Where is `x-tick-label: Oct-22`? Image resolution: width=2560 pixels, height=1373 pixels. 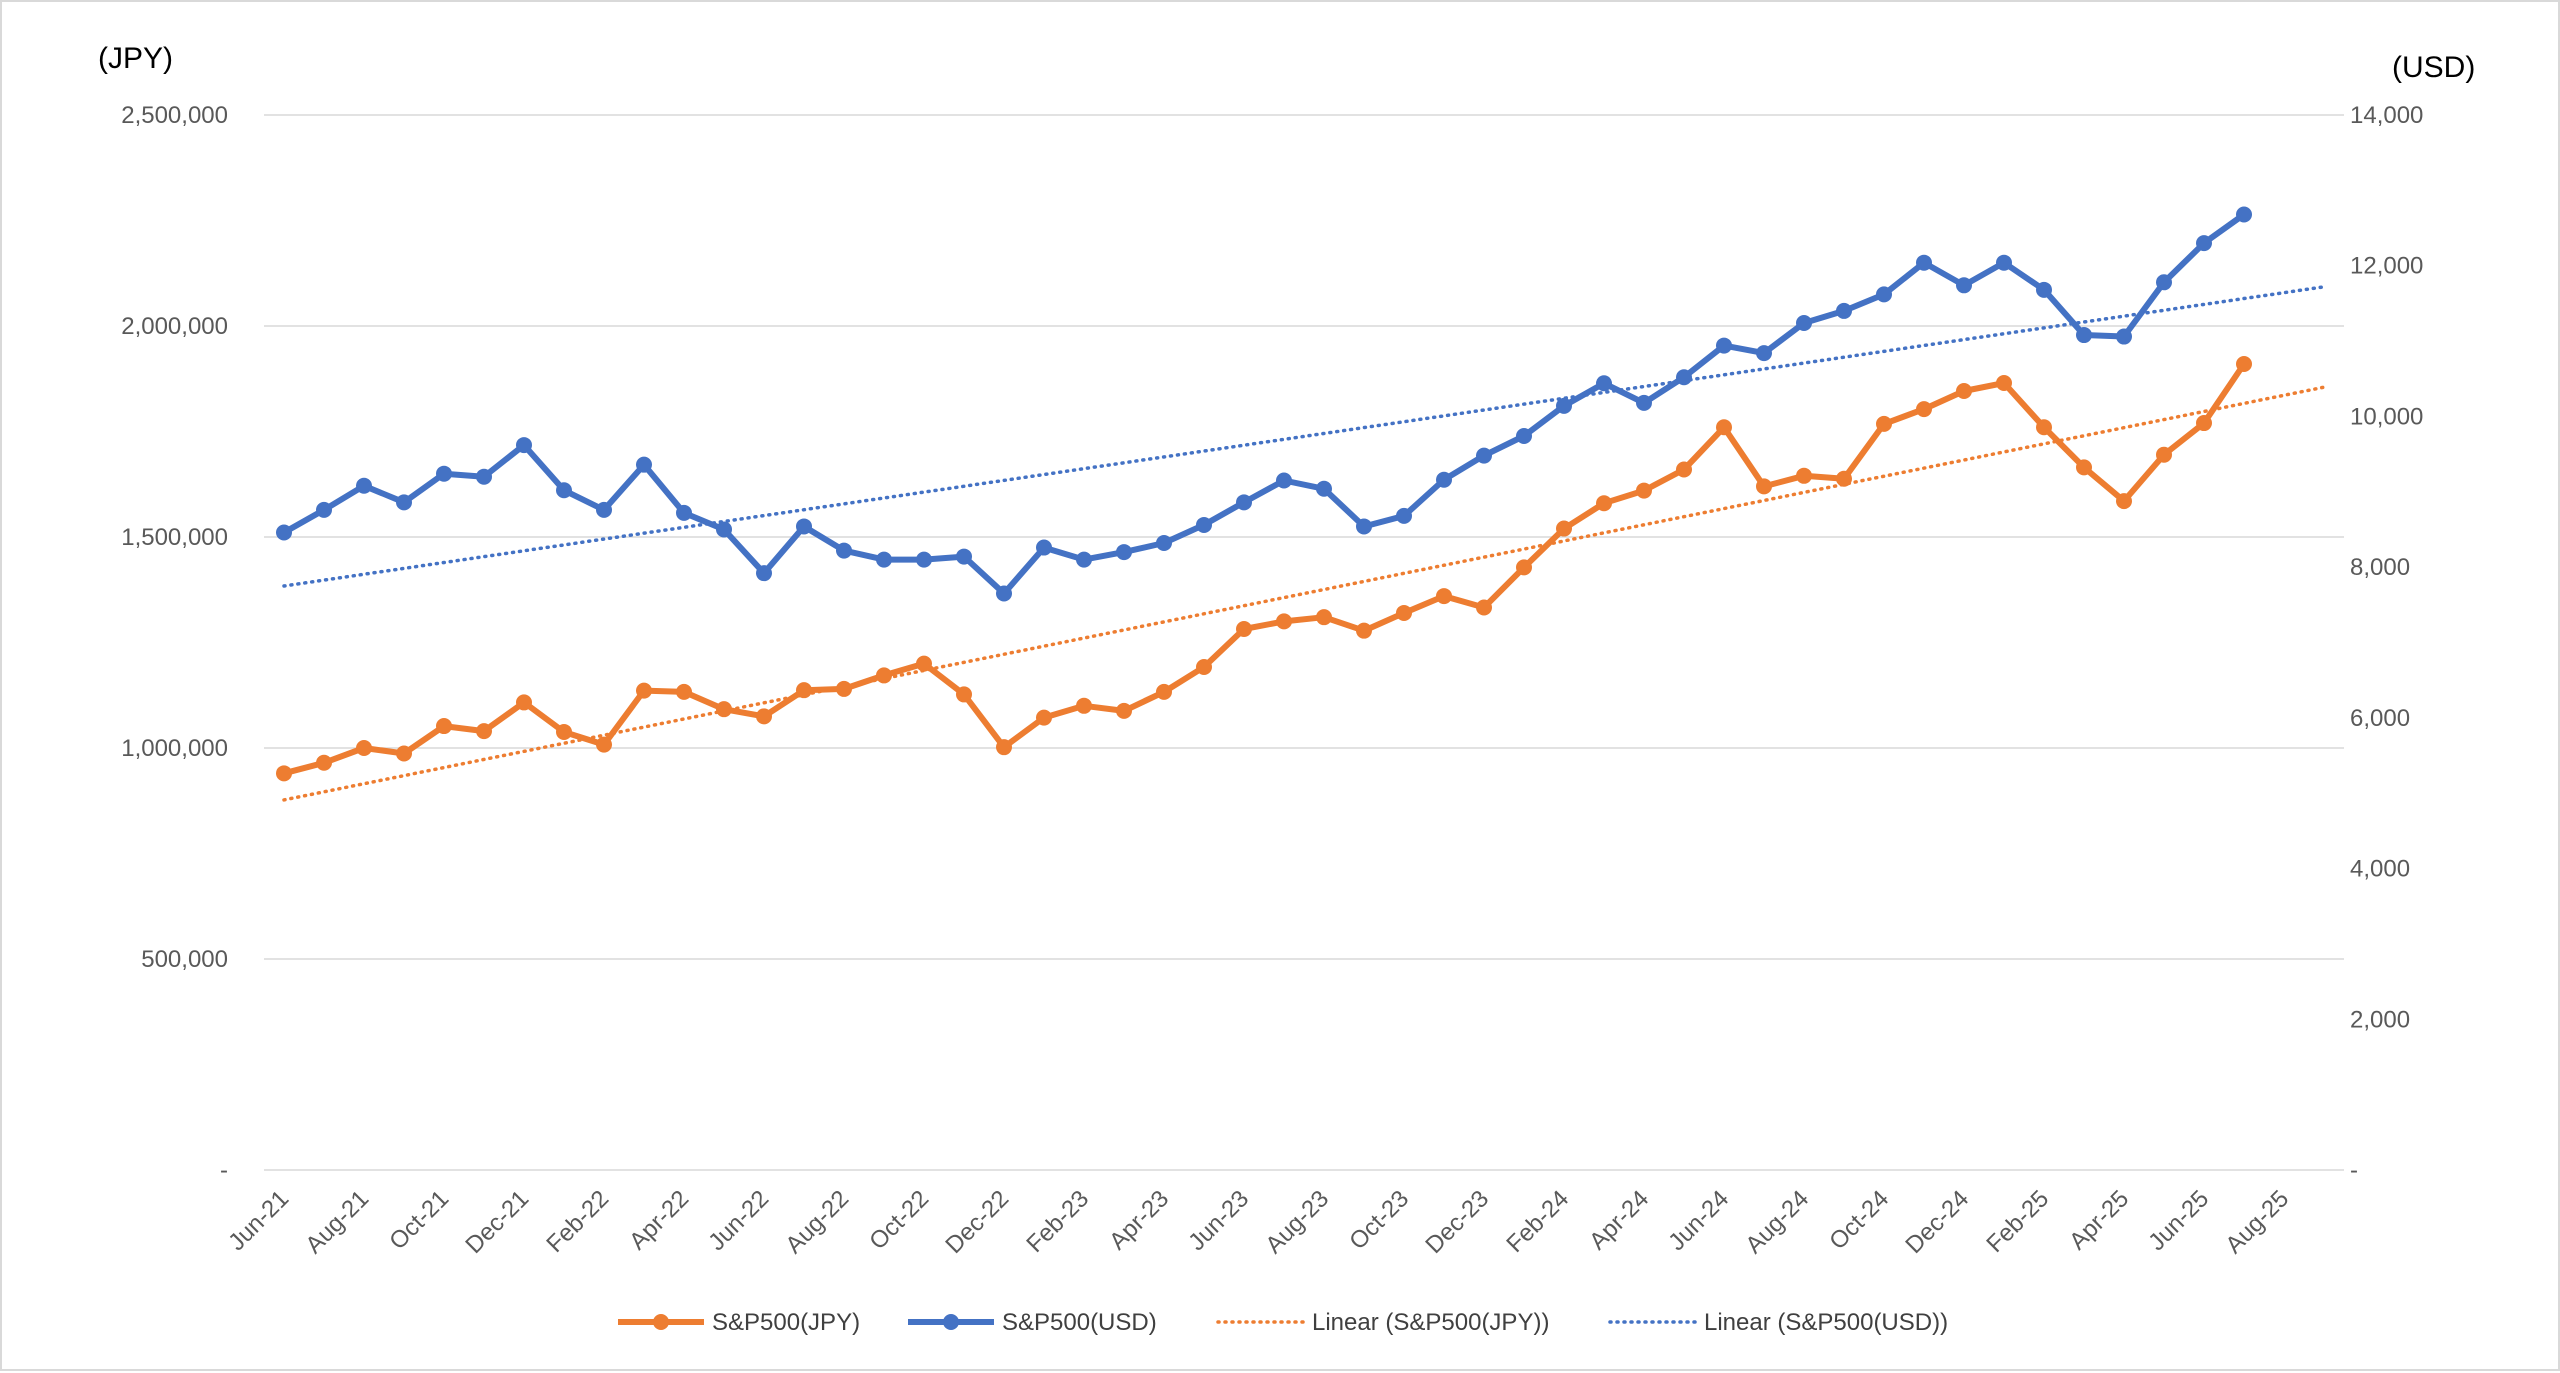
x-tick-label: Oct-22 is located at coordinates (899, 1220).